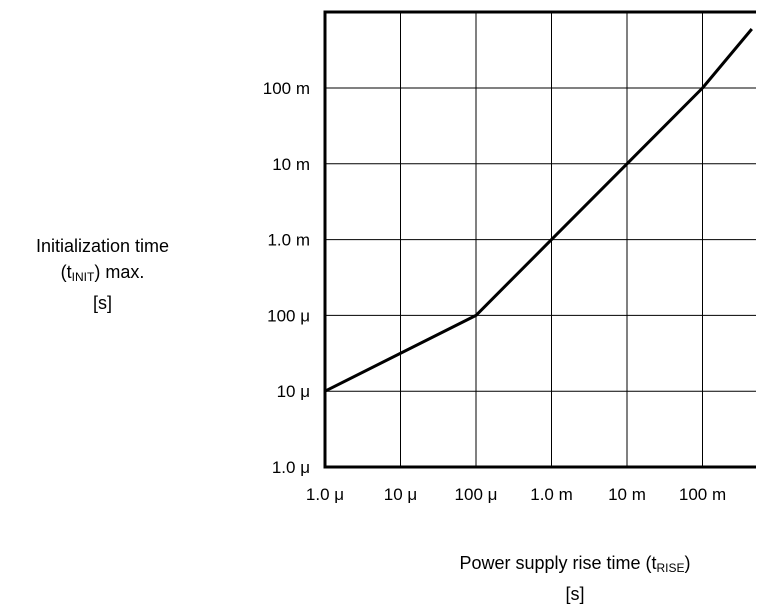  What do you see at coordinates (119, 272) in the screenshot?
I see `y-axis-label-post: ) max.` at bounding box center [119, 272].